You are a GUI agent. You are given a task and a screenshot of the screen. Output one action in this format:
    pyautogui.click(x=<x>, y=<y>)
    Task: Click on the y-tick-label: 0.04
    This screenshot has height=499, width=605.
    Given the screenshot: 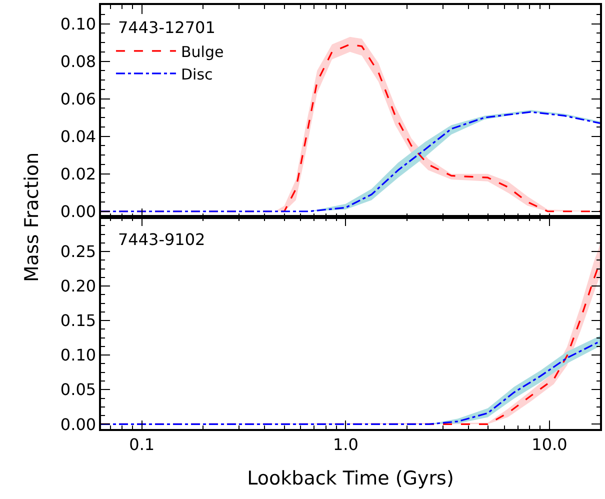 What is the action you would take?
    pyautogui.click(x=78, y=136)
    